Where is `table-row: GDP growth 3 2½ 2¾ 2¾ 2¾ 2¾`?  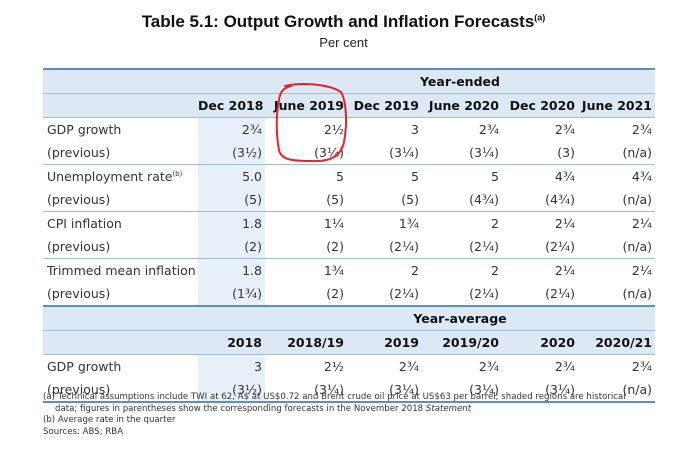
table-row: GDP growth 3 2½ 2¾ 2¾ 2¾ 2¾ is located at coordinates (349, 366).